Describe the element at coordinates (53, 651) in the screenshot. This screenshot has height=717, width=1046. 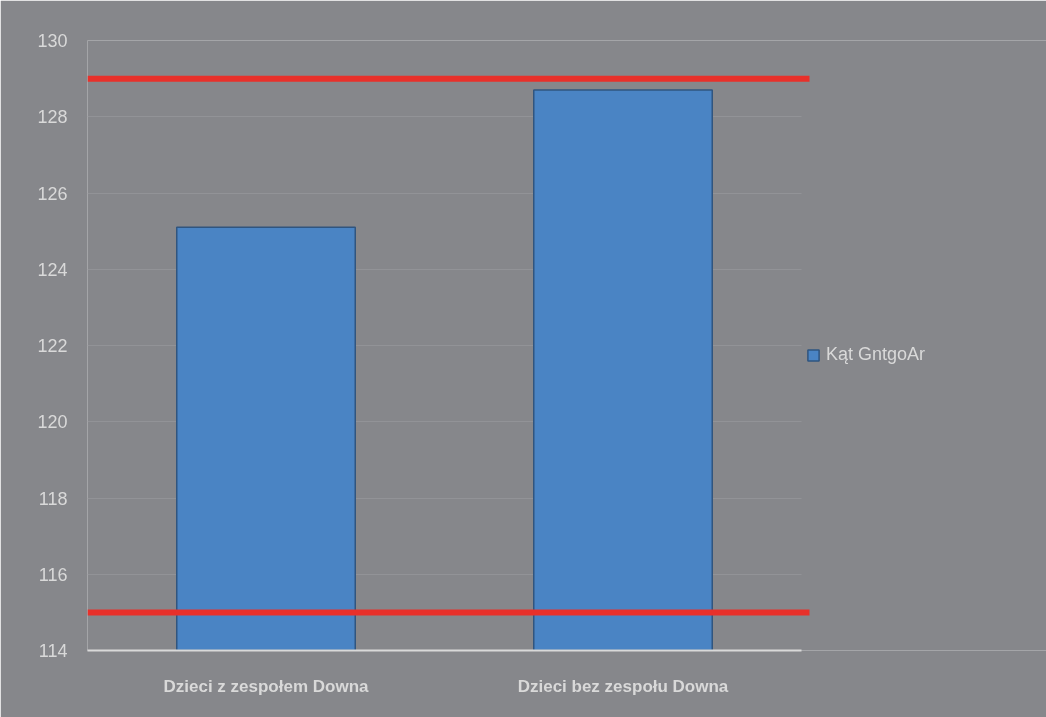
I see `y-tick-label: 114` at that location.